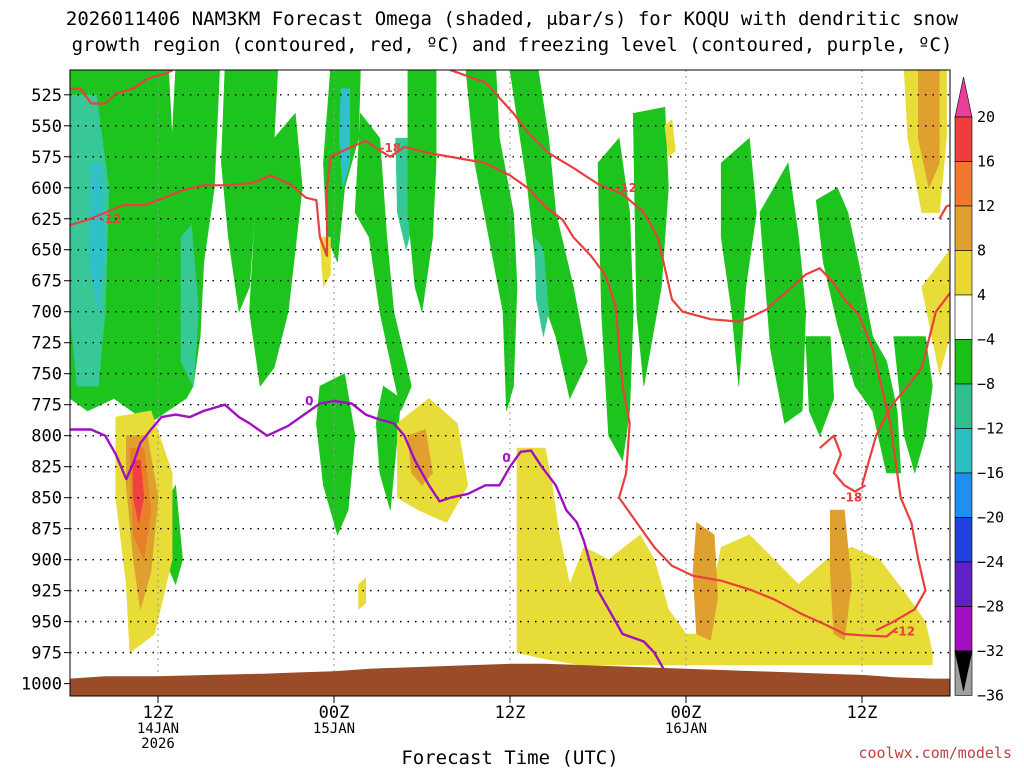  I want to click on x-tick-label: 2026, so click(158, 744).